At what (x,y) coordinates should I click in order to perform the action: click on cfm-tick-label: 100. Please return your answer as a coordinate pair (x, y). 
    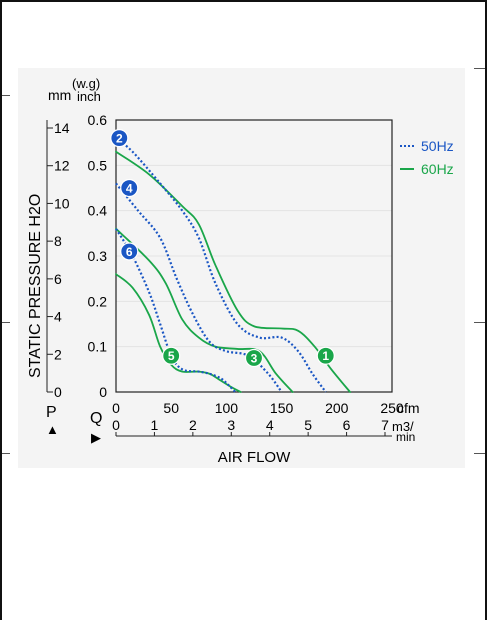
    Looking at the image, I should click on (227, 408).